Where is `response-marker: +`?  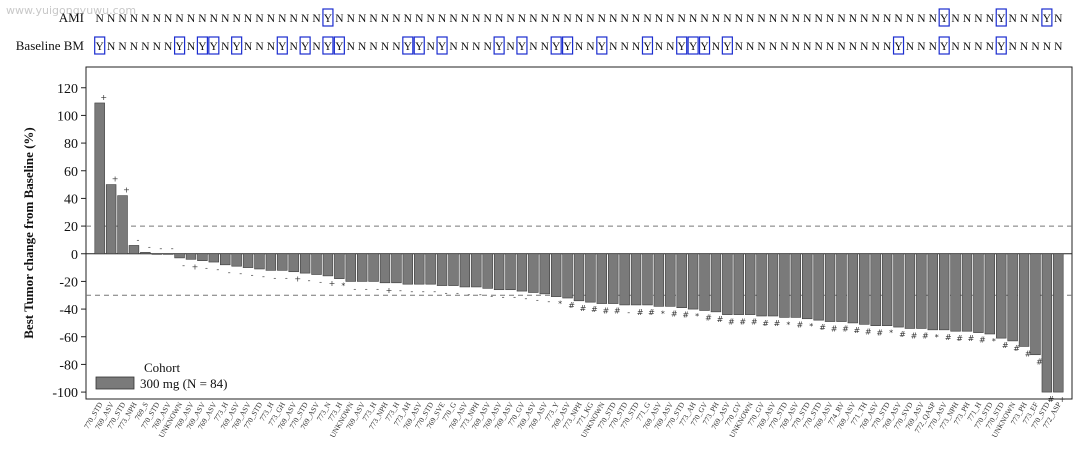 response-marker: + is located at coordinates (389, 290).